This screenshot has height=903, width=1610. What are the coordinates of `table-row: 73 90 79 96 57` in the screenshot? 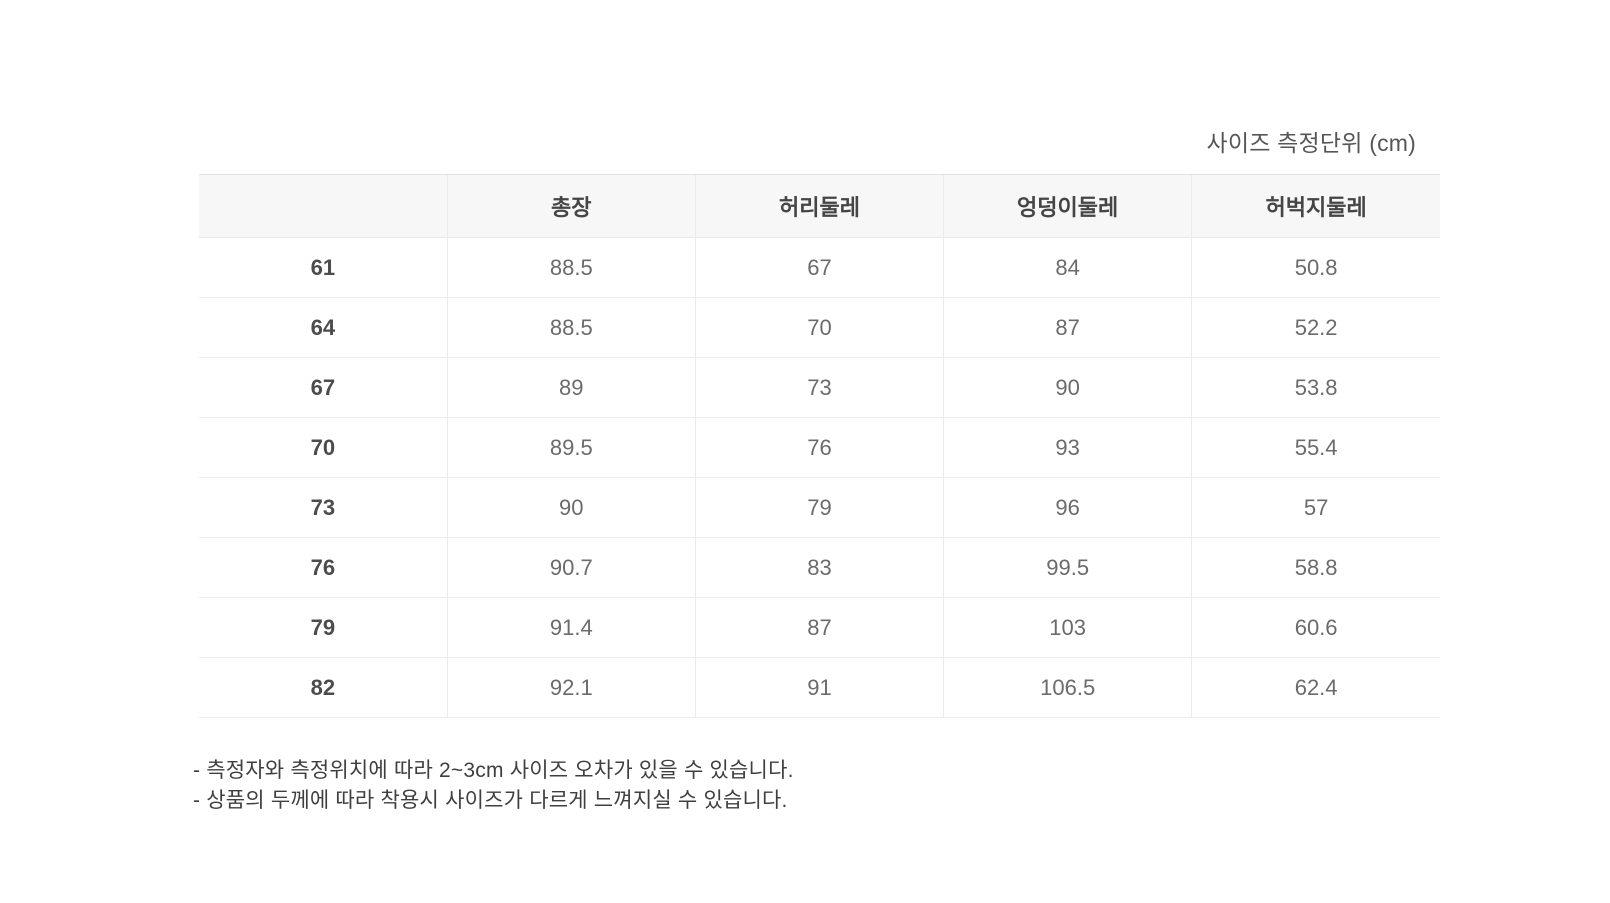 It's located at (819, 507).